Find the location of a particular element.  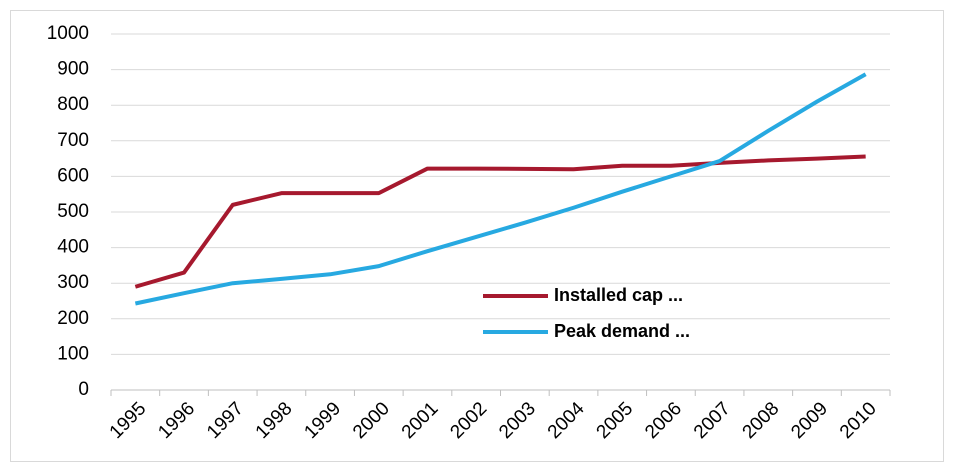

y-tick-label: 200 is located at coordinates (73, 318).